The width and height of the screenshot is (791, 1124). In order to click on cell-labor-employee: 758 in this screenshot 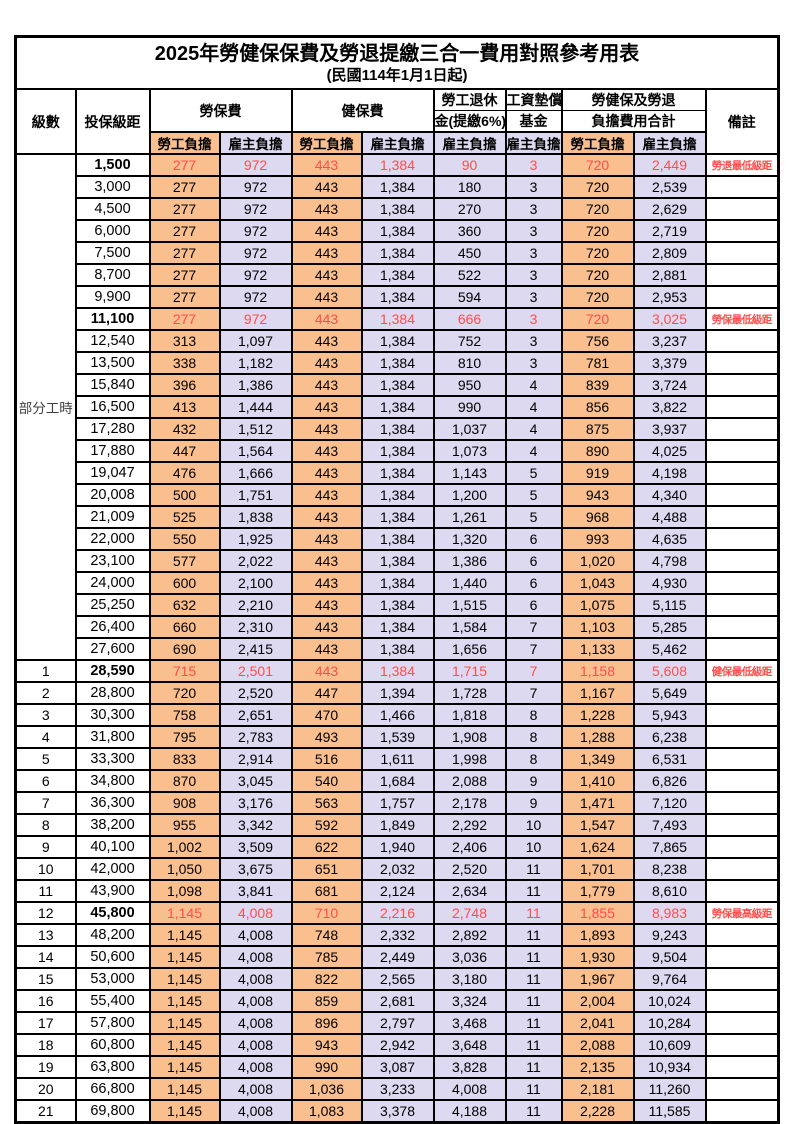, I will do `click(184, 715)`.